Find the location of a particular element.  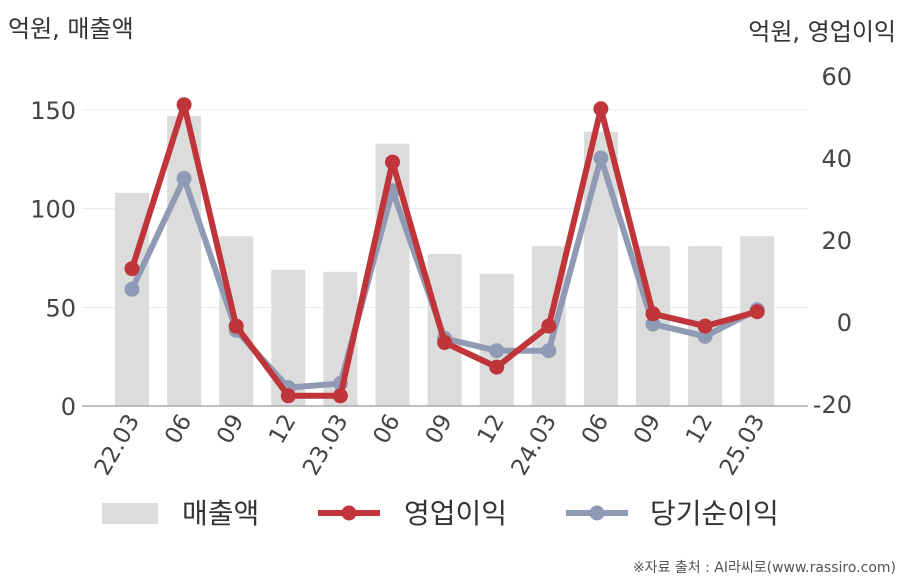

x-tick-label: 22.03 is located at coordinates (117, 445).